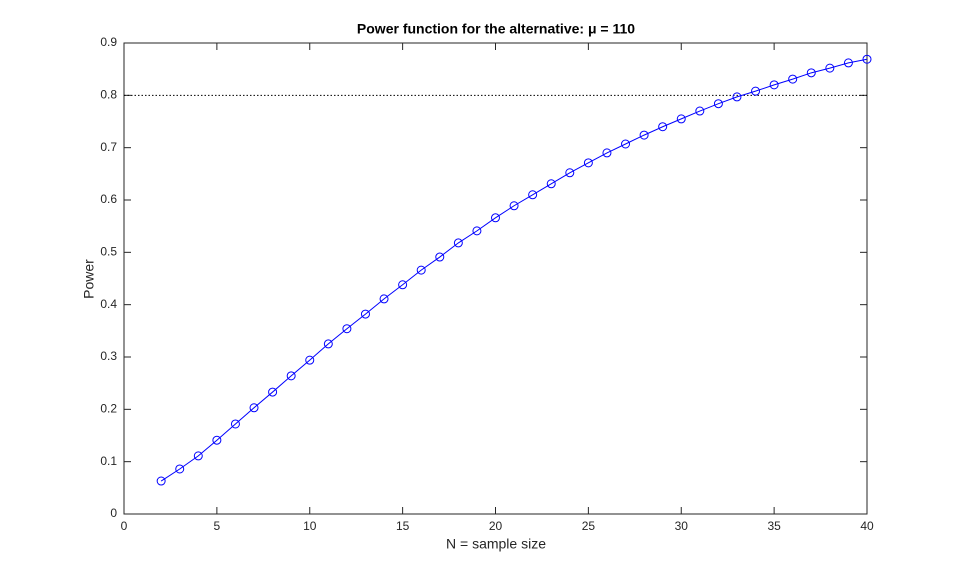 This screenshot has height=577, width=959. I want to click on y-tick-label: 0.3, so click(108, 356).